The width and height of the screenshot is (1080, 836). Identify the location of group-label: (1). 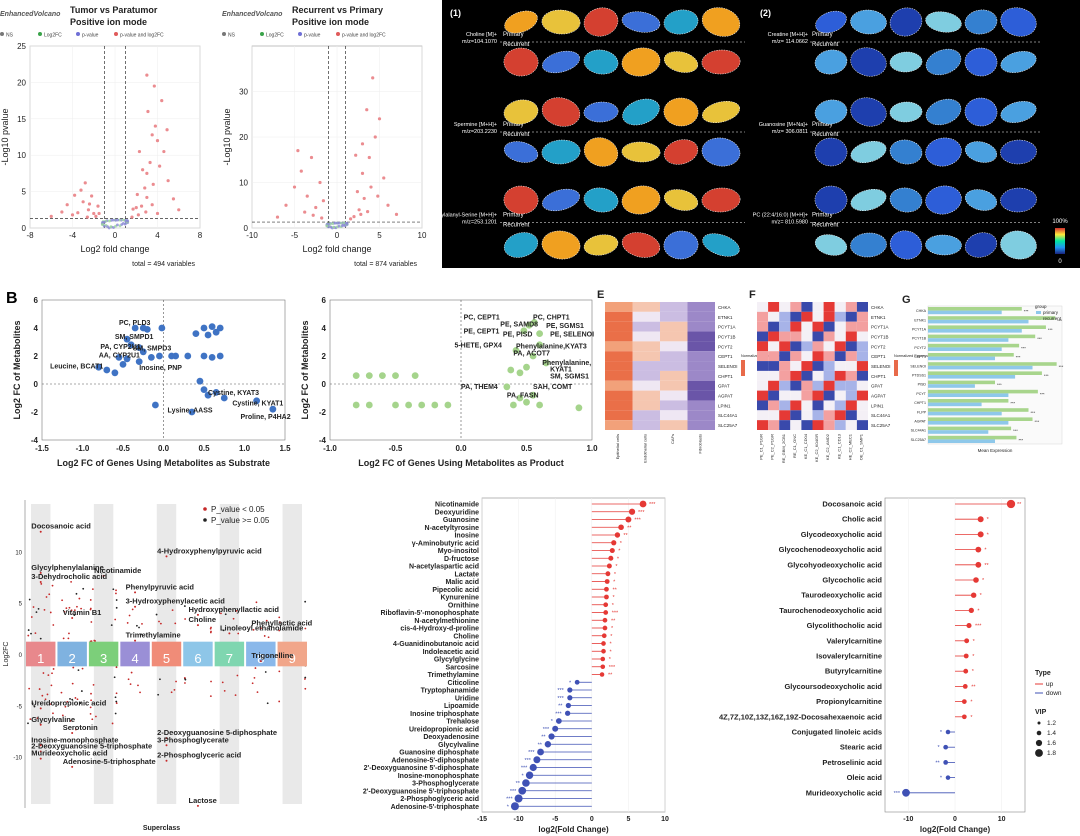
(455, 13).